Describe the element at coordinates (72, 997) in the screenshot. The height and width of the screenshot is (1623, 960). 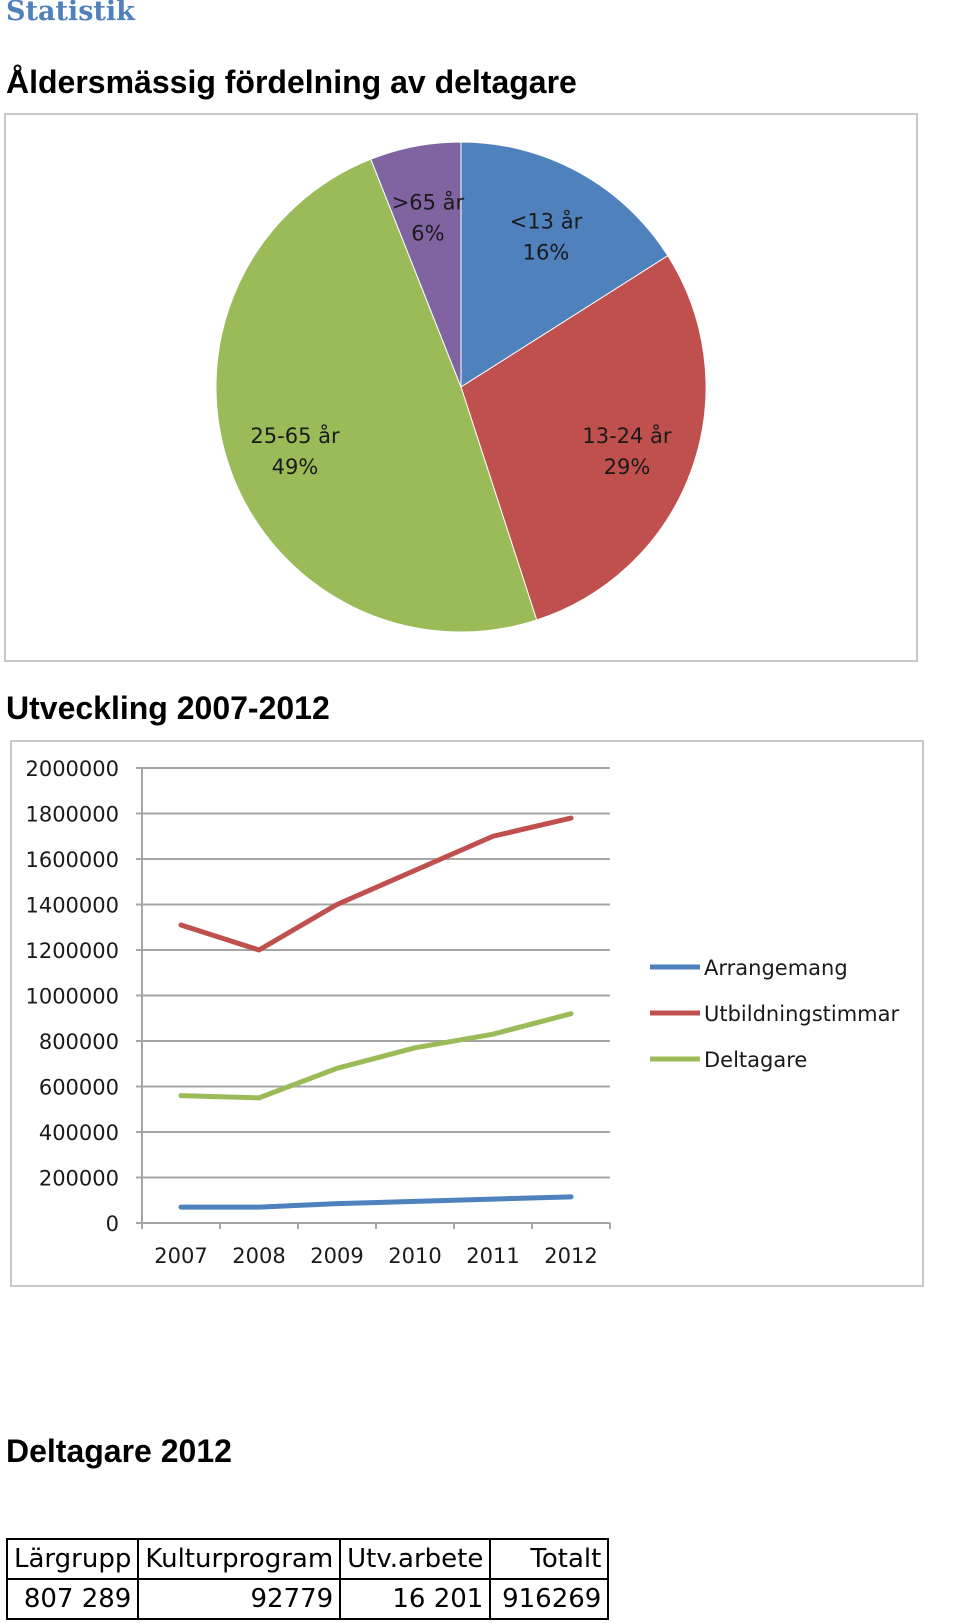
I see `y-tick-label: 1000000` at that location.